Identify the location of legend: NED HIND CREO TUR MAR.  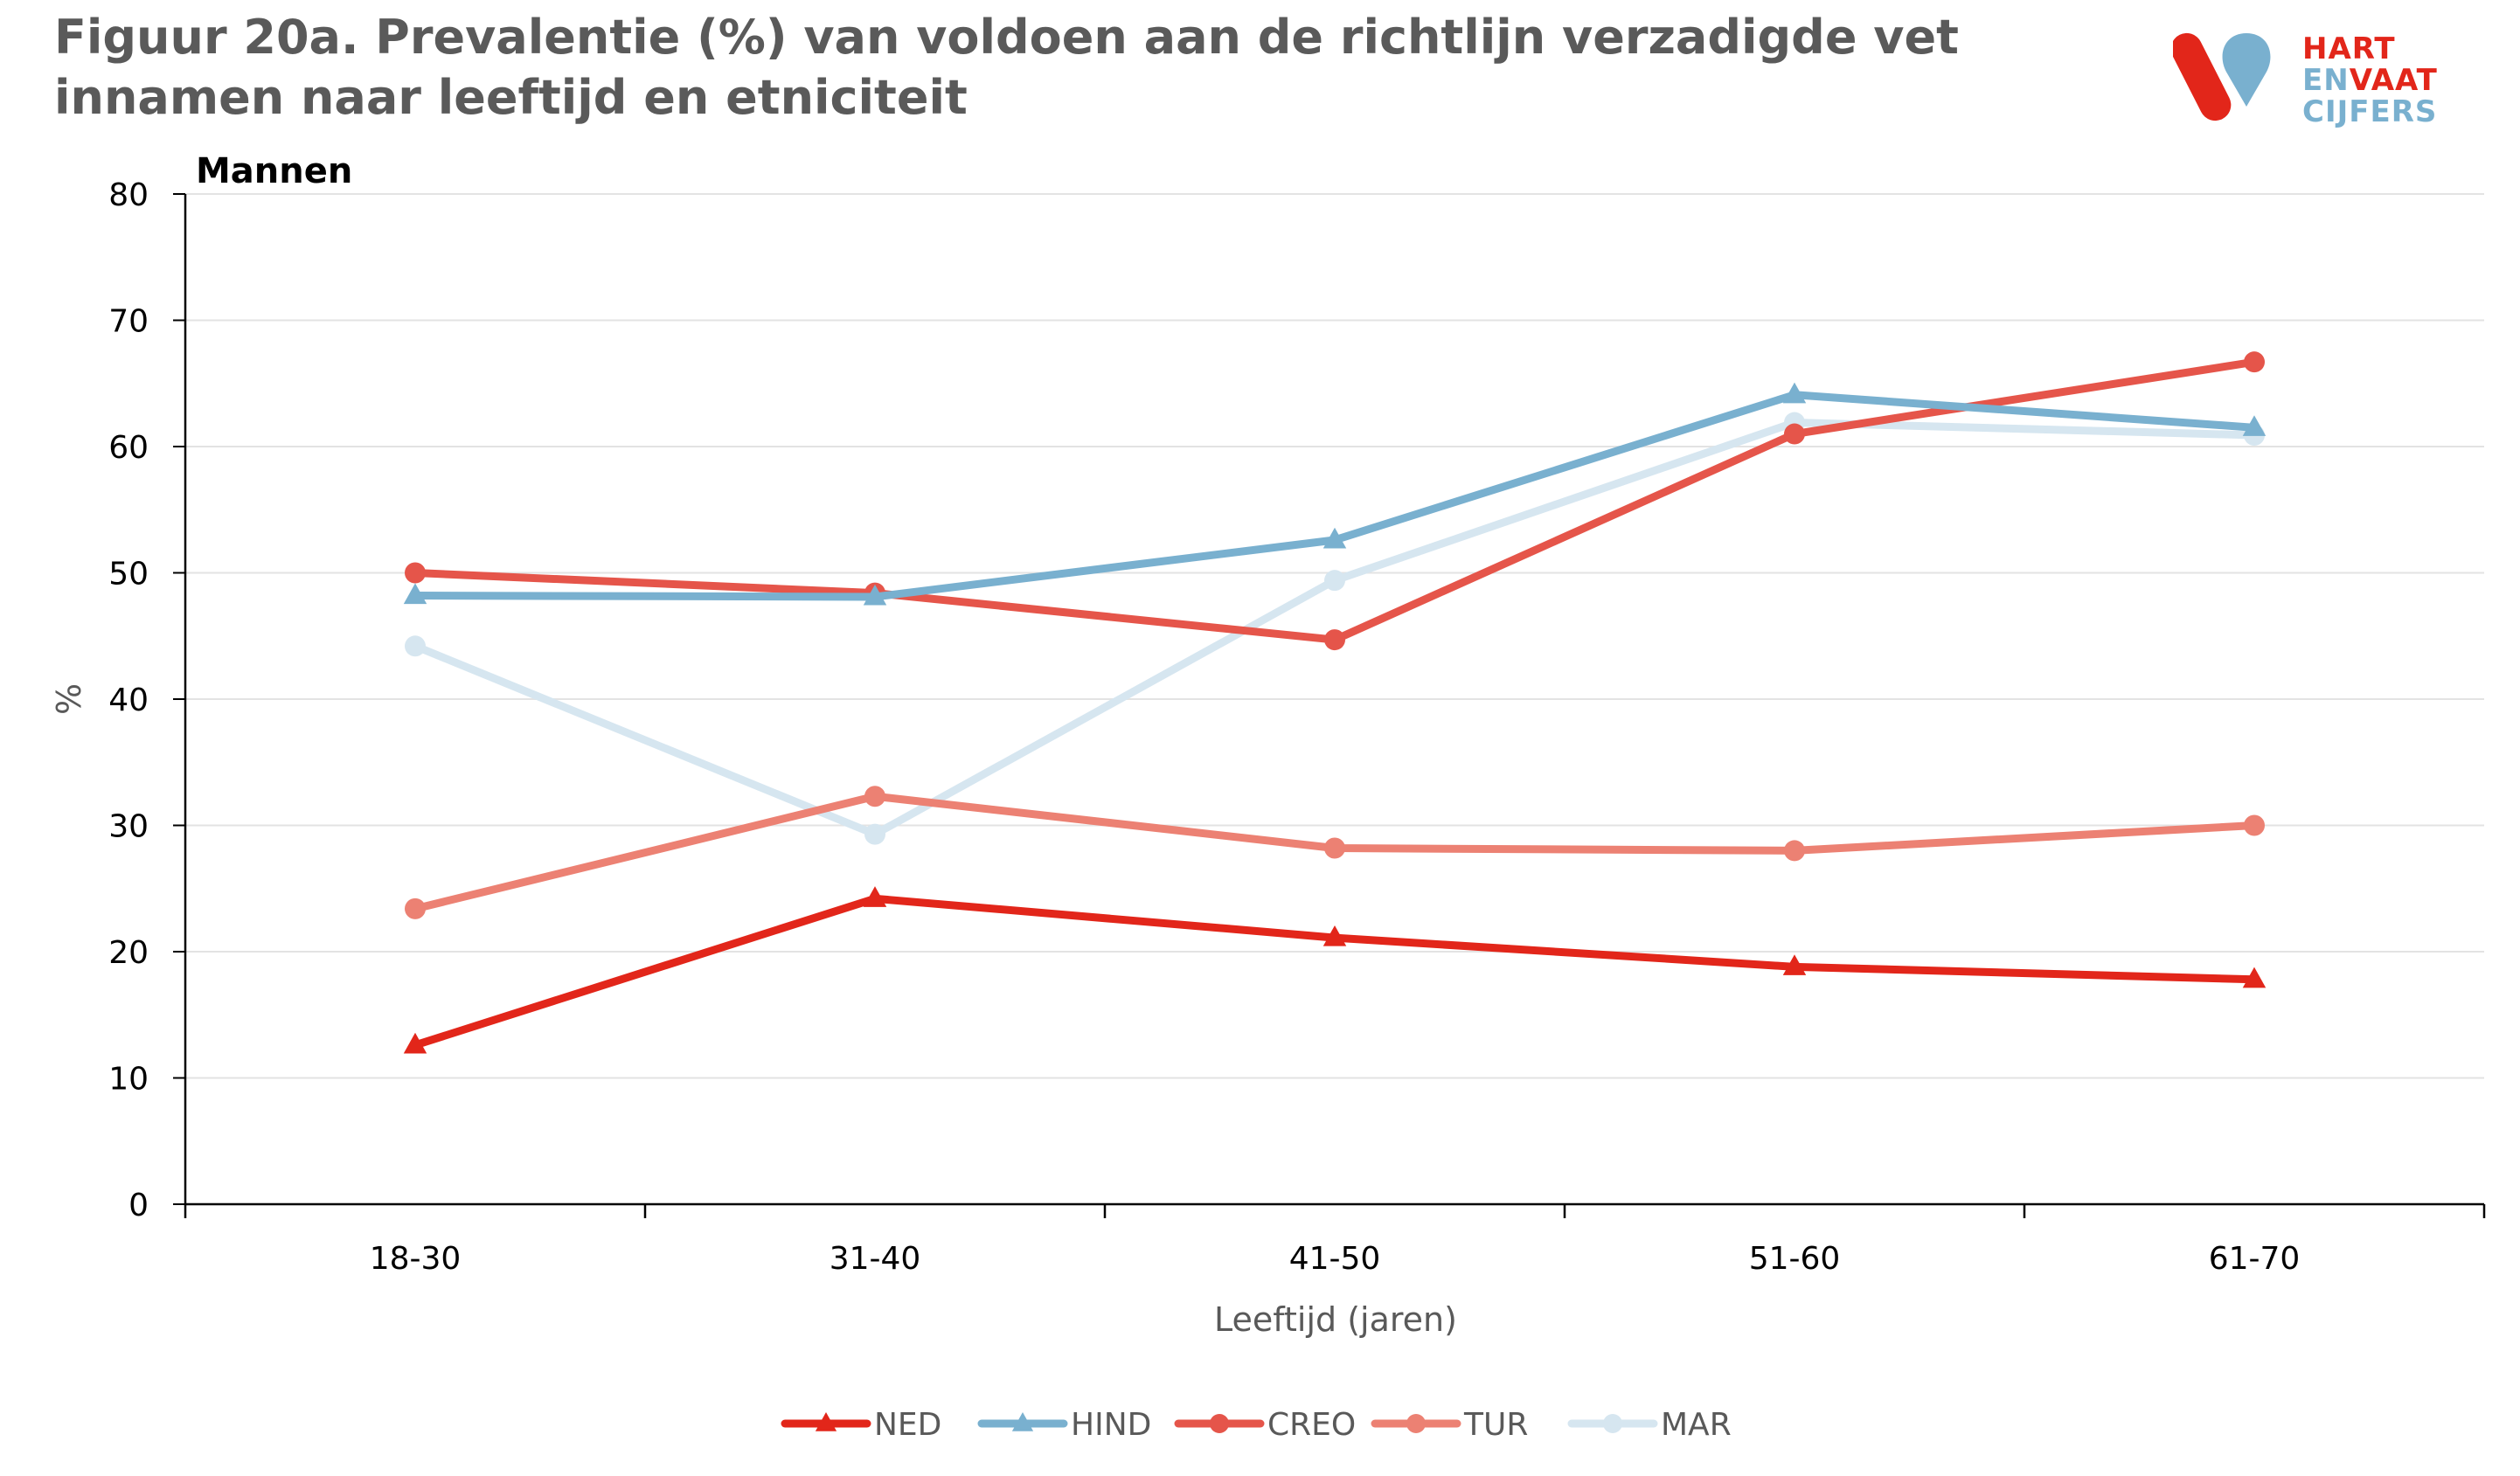
(1256, 1425).